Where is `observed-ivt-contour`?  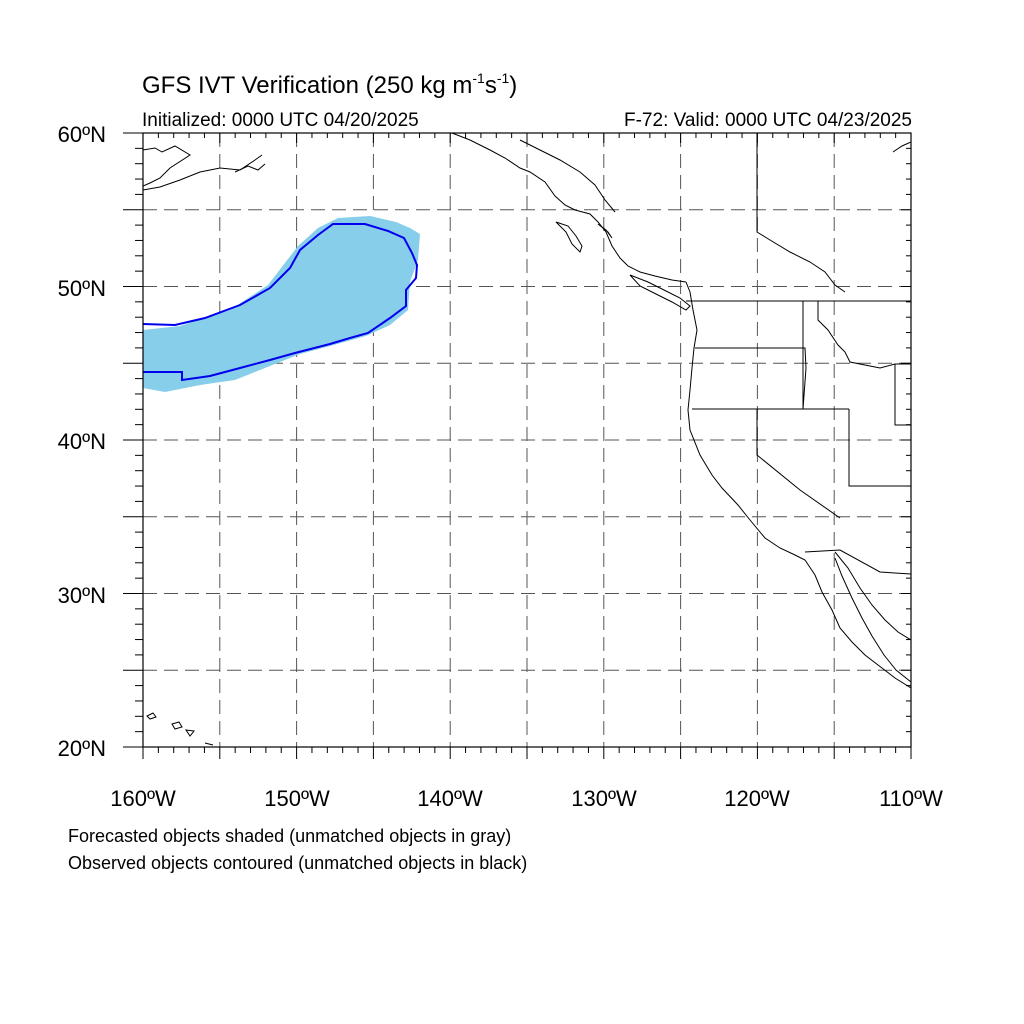
observed-ivt-contour is located at coordinates (281, 302).